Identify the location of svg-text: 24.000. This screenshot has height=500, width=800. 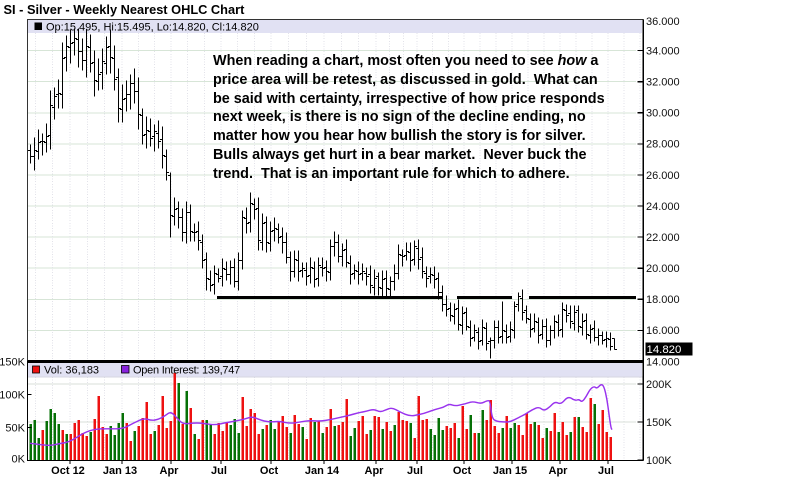
(663, 207).